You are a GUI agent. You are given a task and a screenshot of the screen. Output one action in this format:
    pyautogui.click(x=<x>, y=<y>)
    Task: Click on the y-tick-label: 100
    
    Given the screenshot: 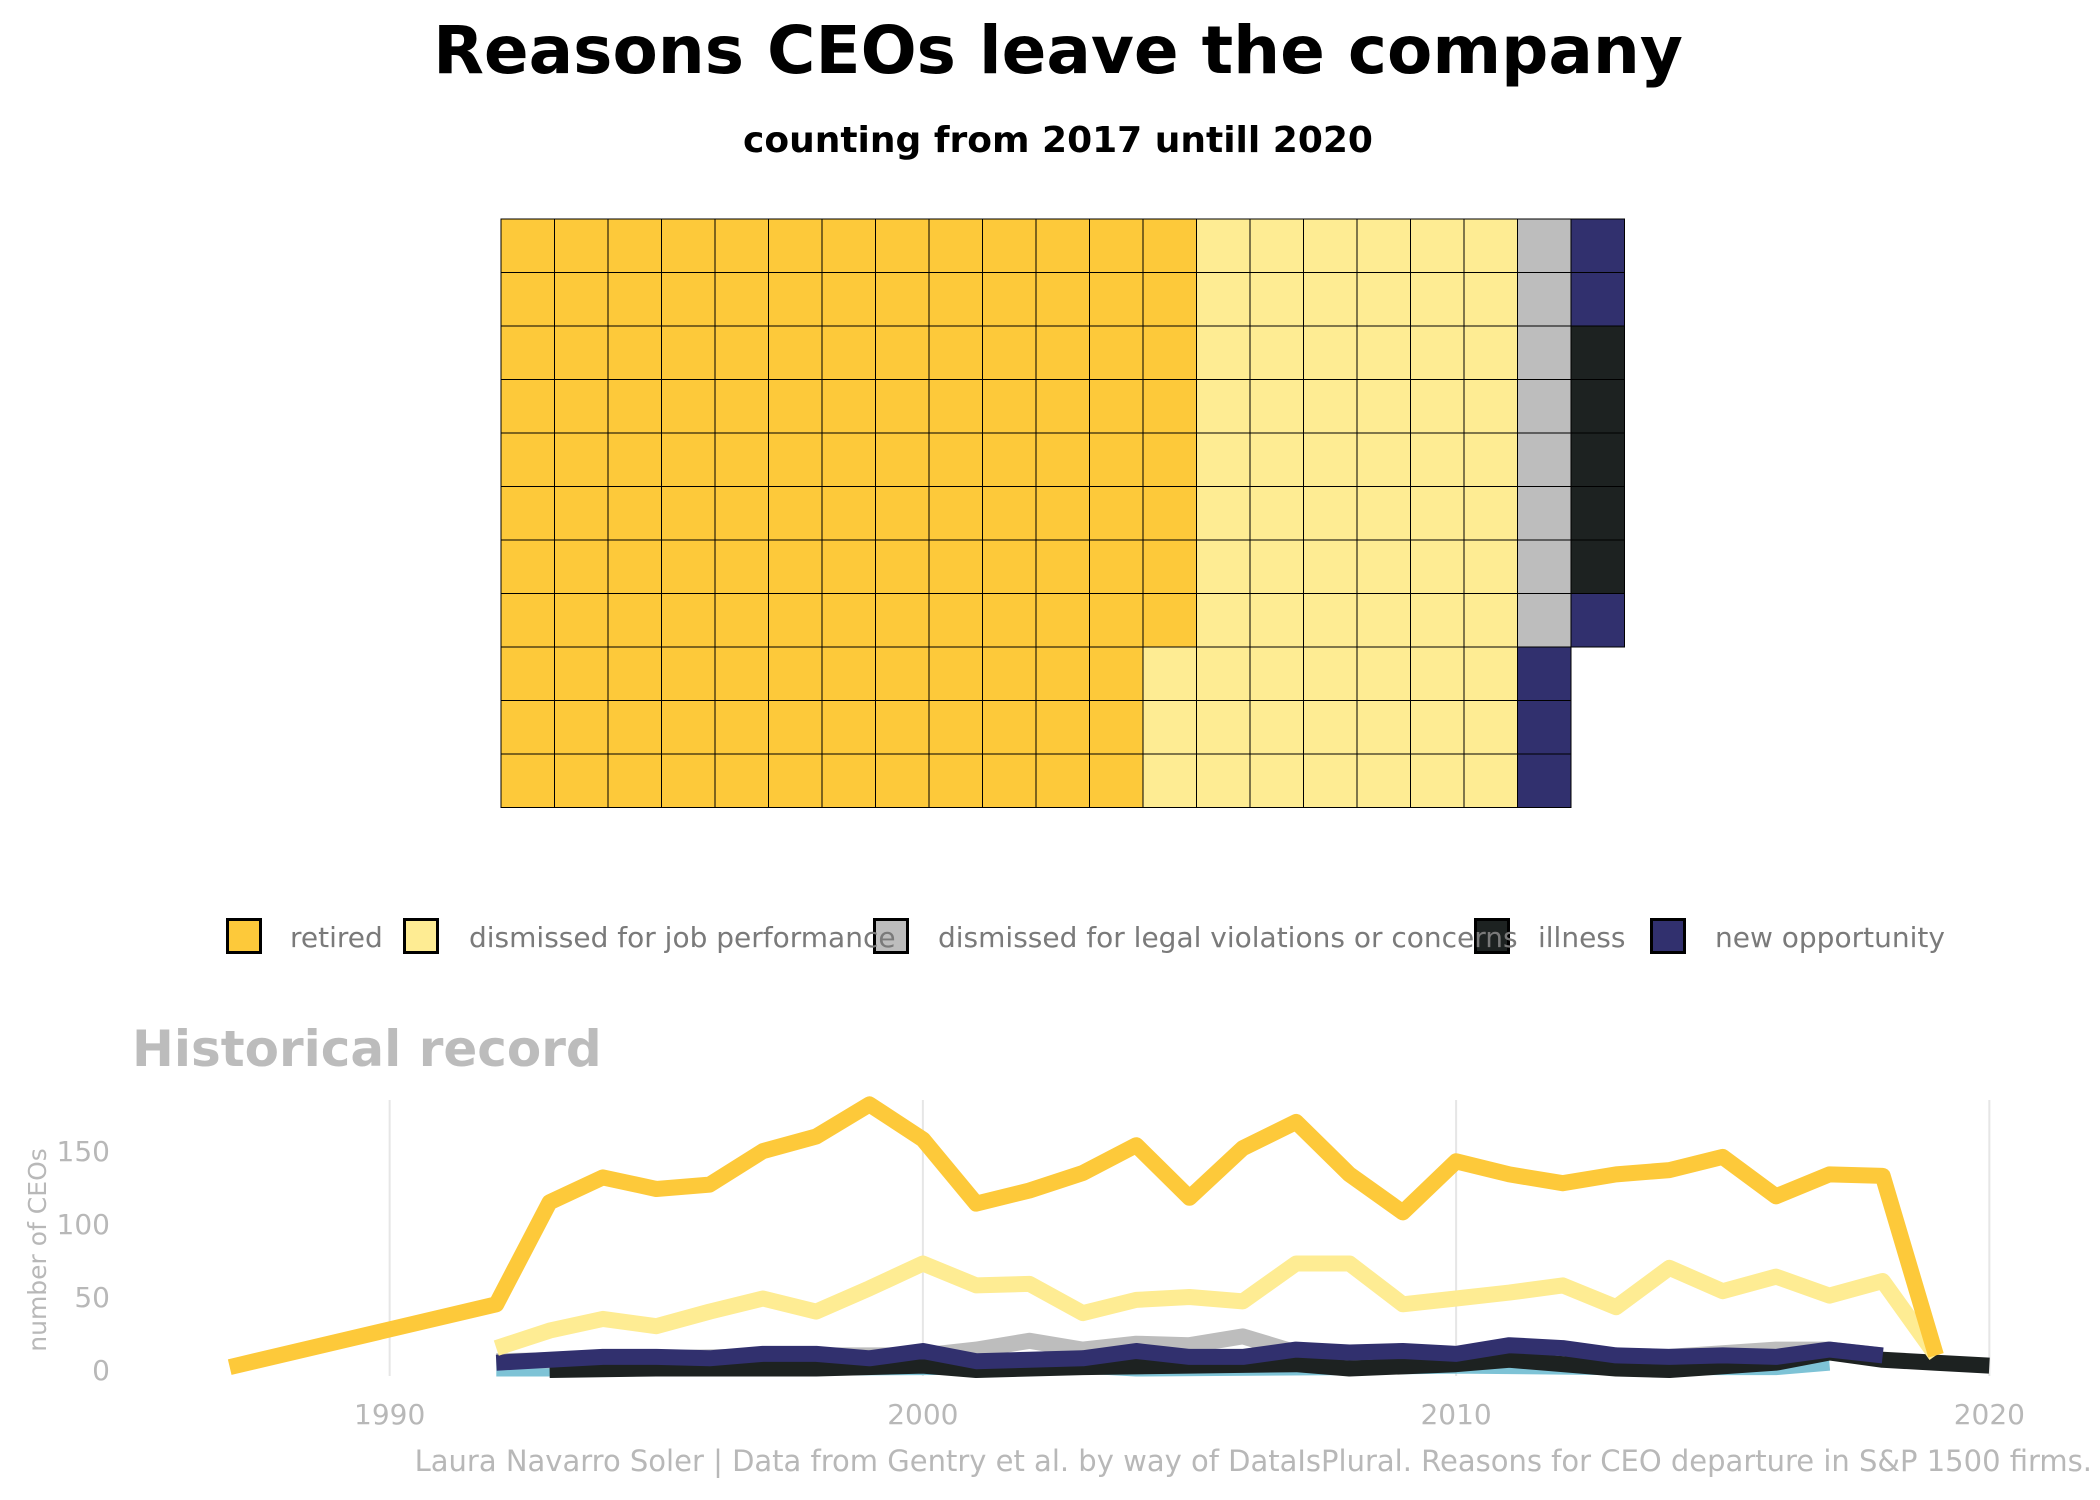 What is the action you would take?
    pyautogui.click(x=83, y=1224)
    